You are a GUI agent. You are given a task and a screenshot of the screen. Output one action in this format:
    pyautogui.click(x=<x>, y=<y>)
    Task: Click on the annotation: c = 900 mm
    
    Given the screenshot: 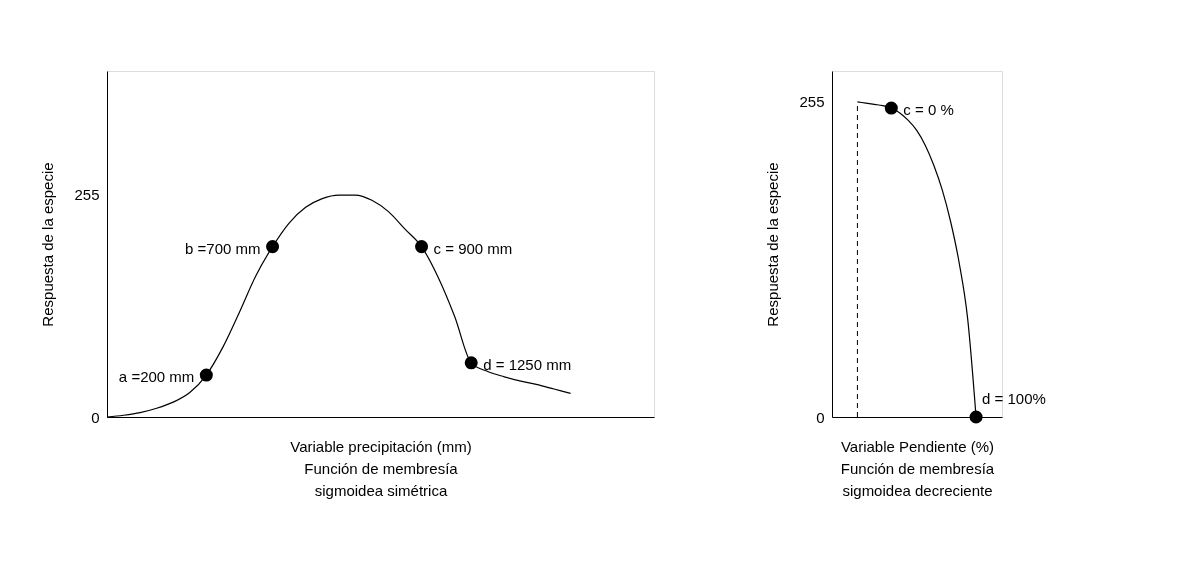 What is the action you would take?
    pyautogui.click(x=473, y=248)
    